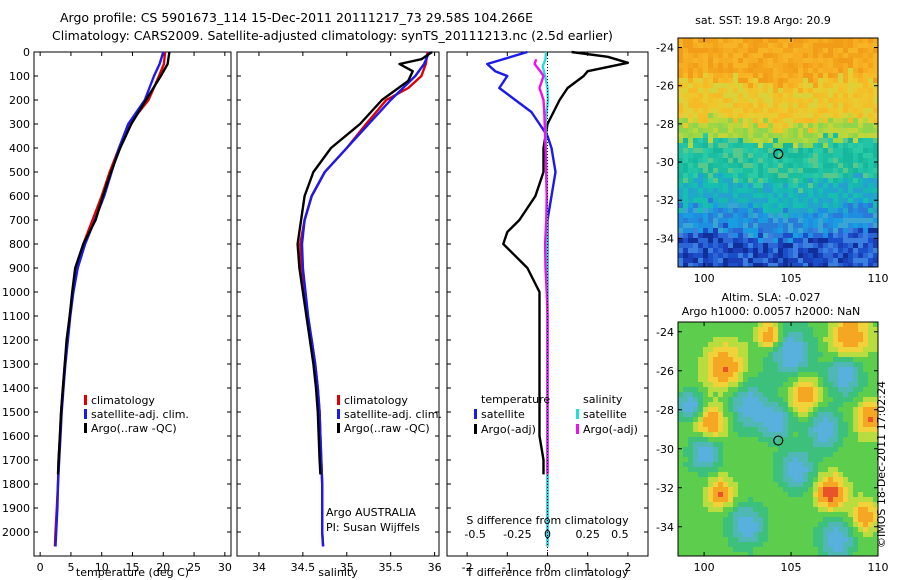 This screenshot has height=580, width=900. What do you see at coordinates (587, 534) in the screenshot?
I see `s-tick-label: 0.25` at bounding box center [587, 534].